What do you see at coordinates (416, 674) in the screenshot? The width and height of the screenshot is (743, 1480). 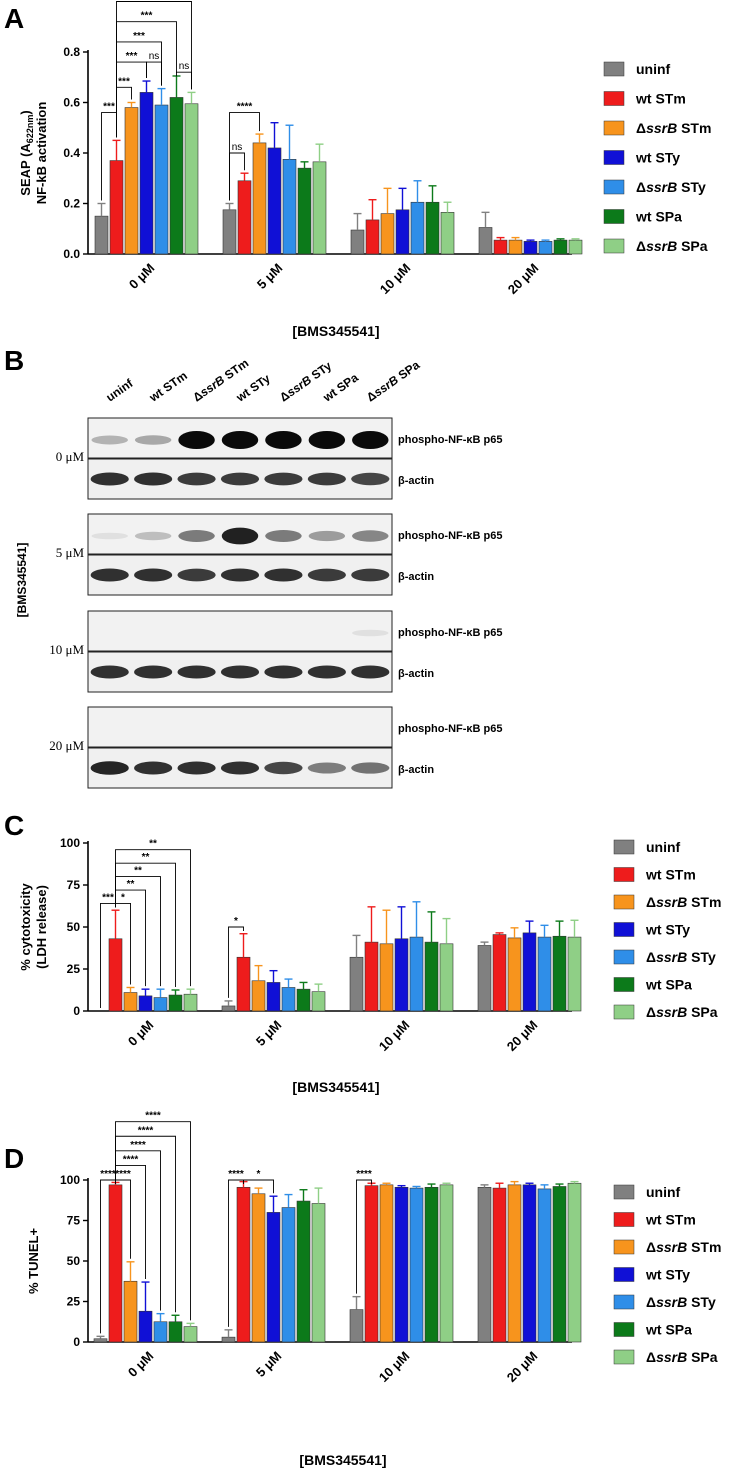 I see `blot-band-label-actin: β-actin` at bounding box center [416, 674].